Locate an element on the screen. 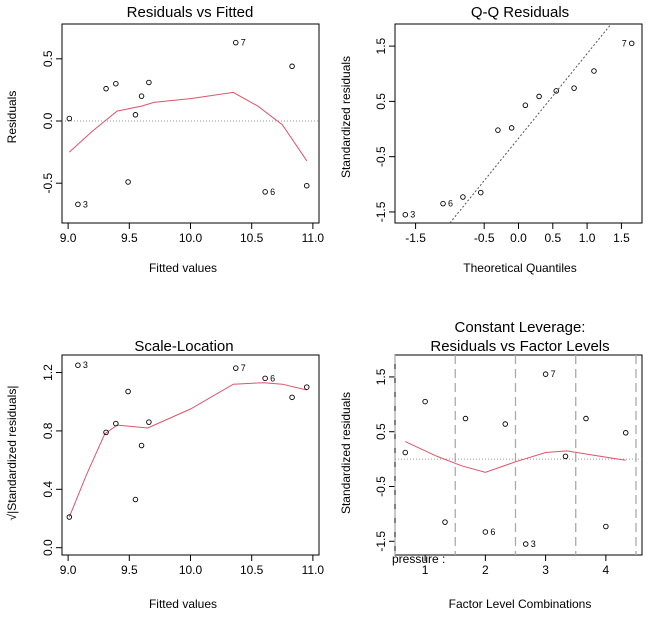  x-tick-label: 0.5 is located at coordinates (552, 238).